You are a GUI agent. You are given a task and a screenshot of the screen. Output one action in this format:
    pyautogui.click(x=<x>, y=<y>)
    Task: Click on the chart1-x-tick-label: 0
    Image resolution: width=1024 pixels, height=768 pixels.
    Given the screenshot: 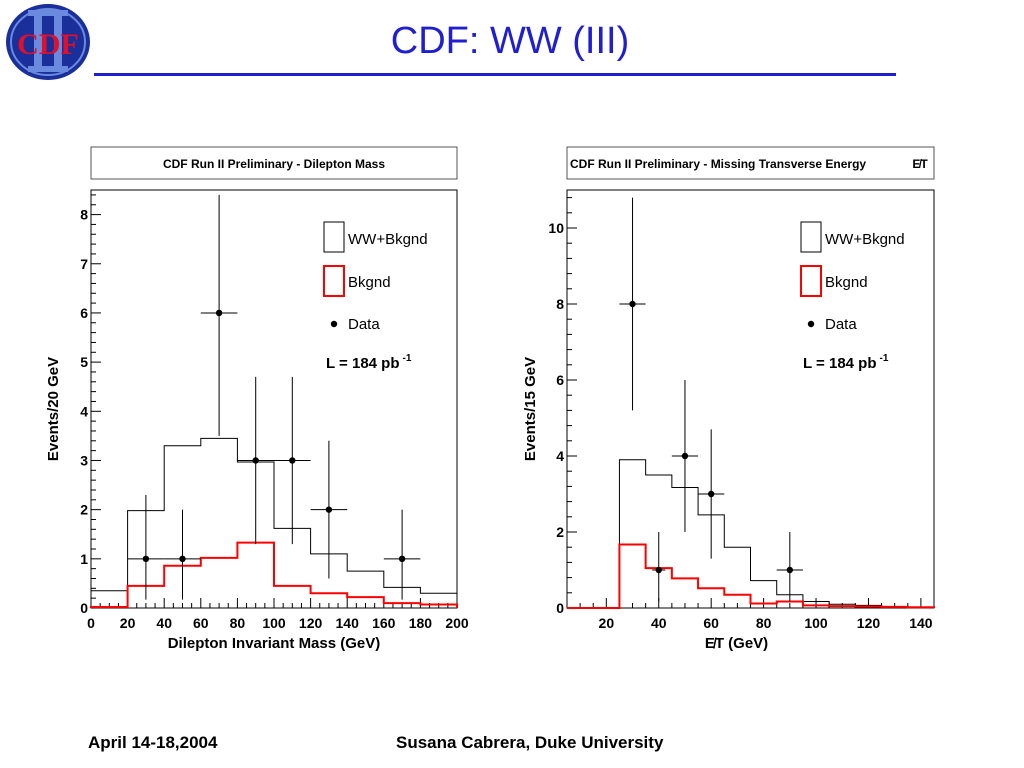 What is the action you would take?
    pyautogui.click(x=91, y=623)
    